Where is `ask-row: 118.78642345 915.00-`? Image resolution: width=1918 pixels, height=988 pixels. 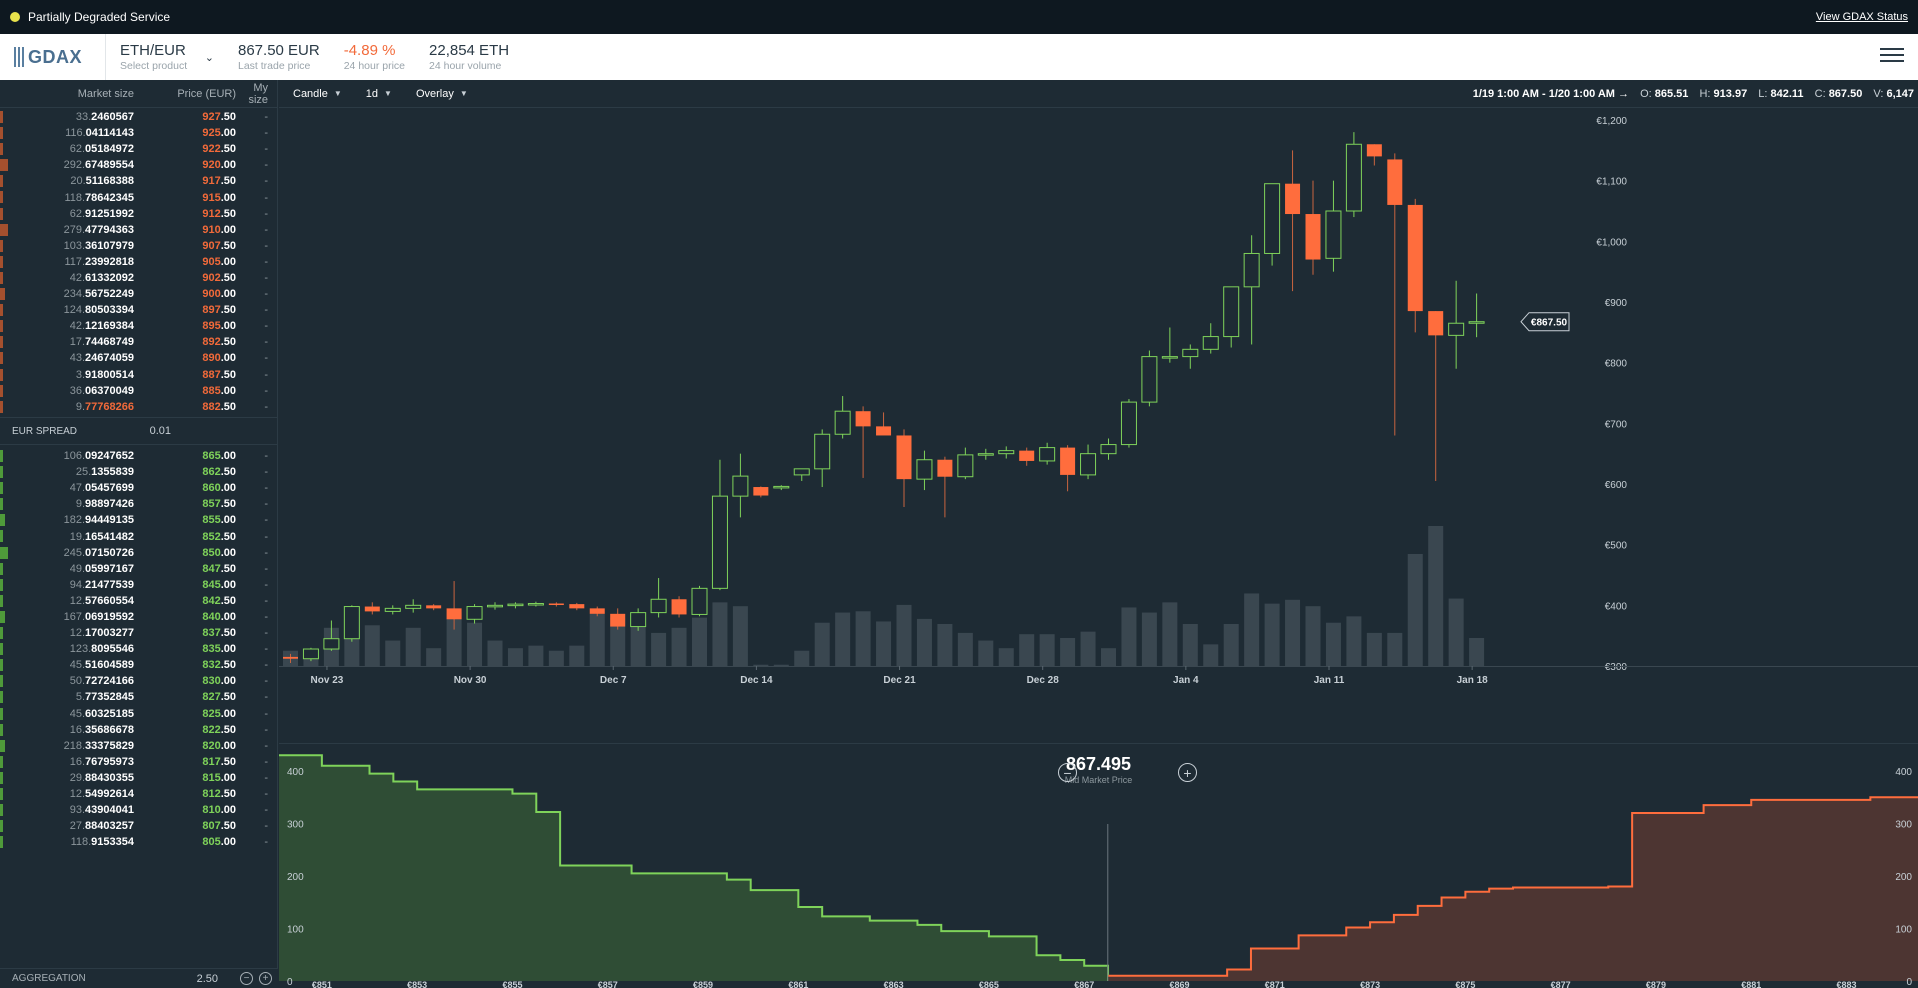
ask-row: 118.78642345 915.00- is located at coordinates (138, 197).